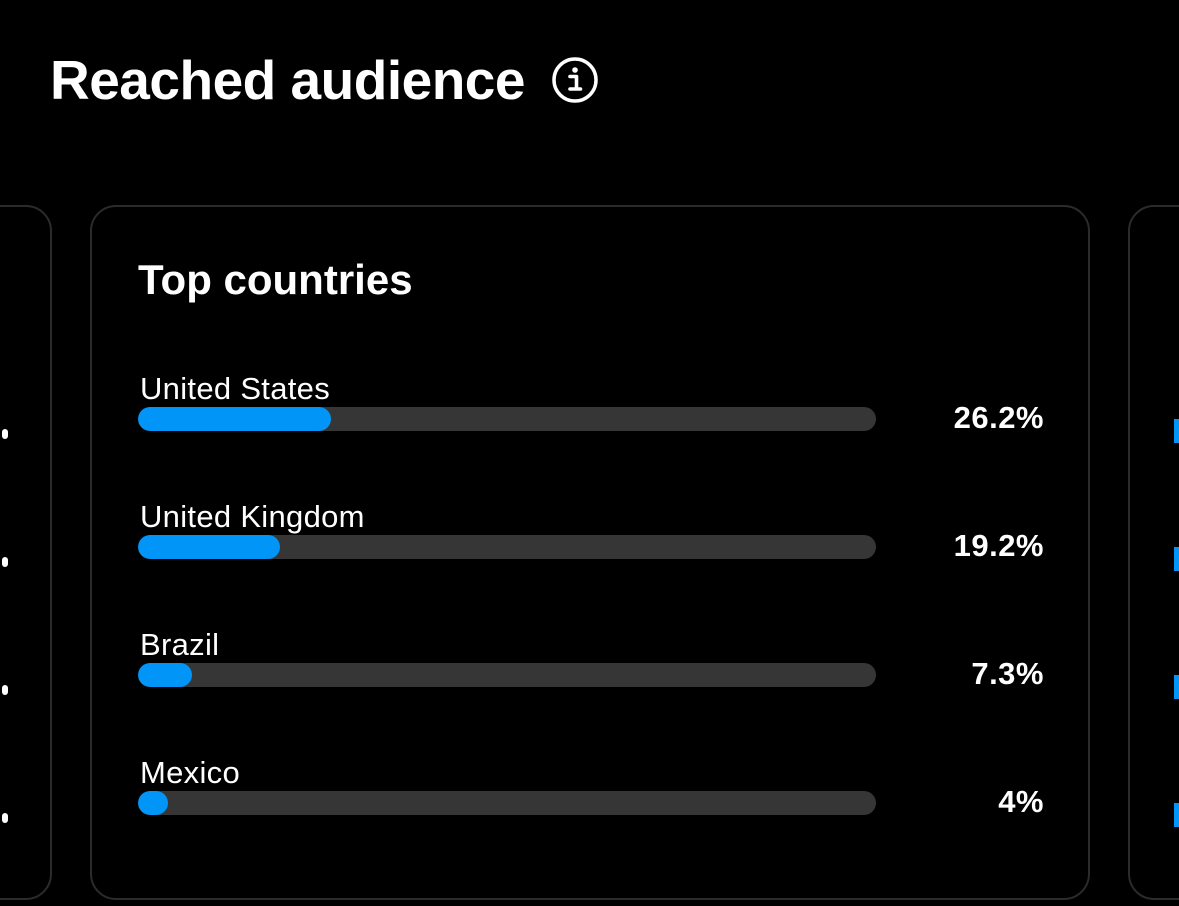 Image resolution: width=1179 pixels, height=906 pixels. I want to click on info-icon, so click(575, 80).